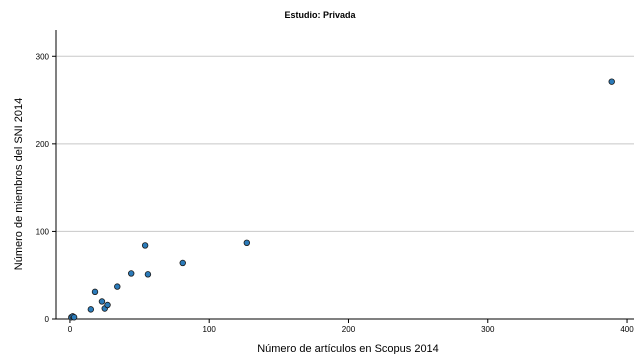 The height and width of the screenshot is (354, 640). I want to click on x-tick-label: 300, so click(488, 329).